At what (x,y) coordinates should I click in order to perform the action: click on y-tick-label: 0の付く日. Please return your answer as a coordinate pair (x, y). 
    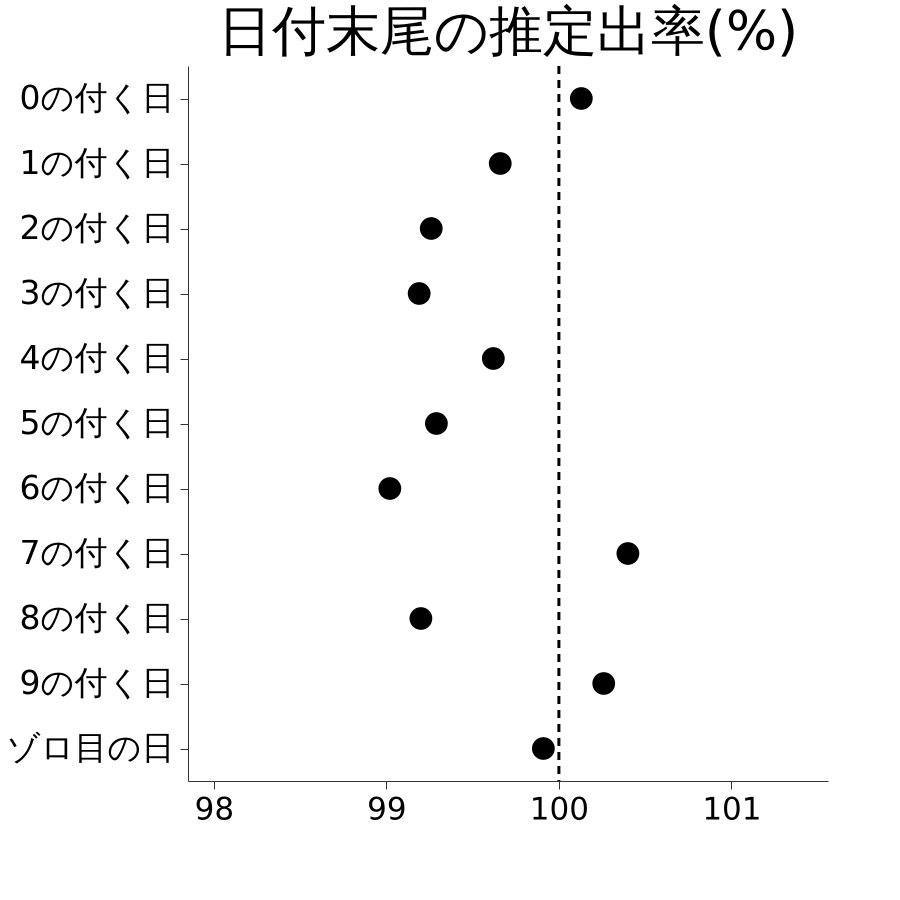
    Looking at the image, I should click on (97, 97).